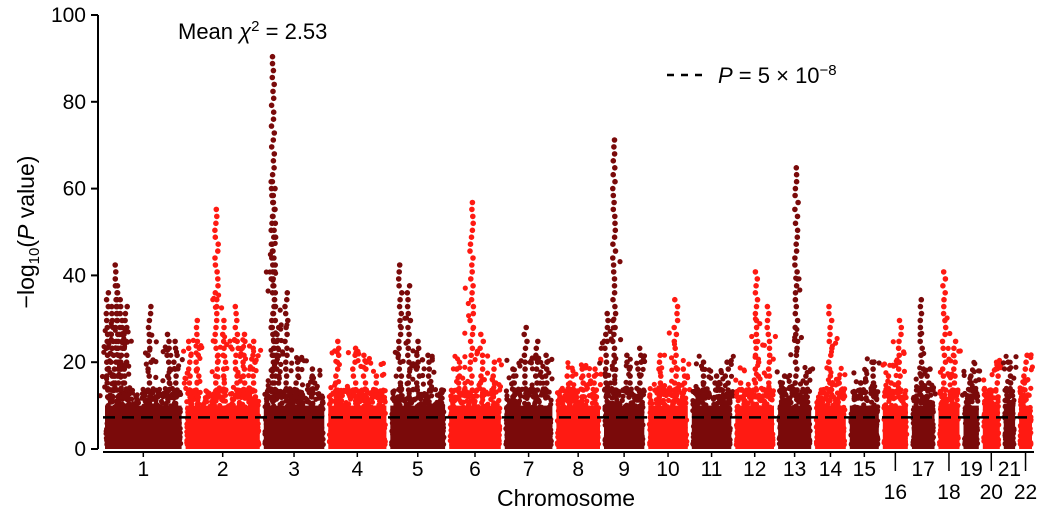  Describe the element at coordinates (1009, 469) in the screenshot. I see `chromosome-label-21: 21` at that location.